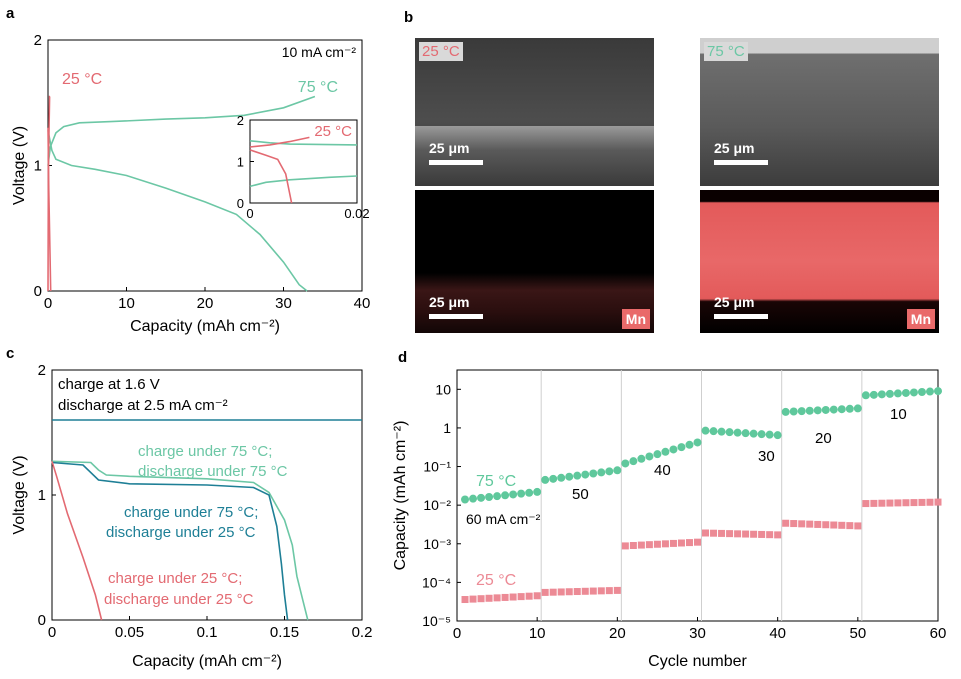 Image resolution: width=961 pixels, height=679 pixels. Describe the element at coordinates (766, 456) in the screenshot. I see `rate-label: 30` at that location.